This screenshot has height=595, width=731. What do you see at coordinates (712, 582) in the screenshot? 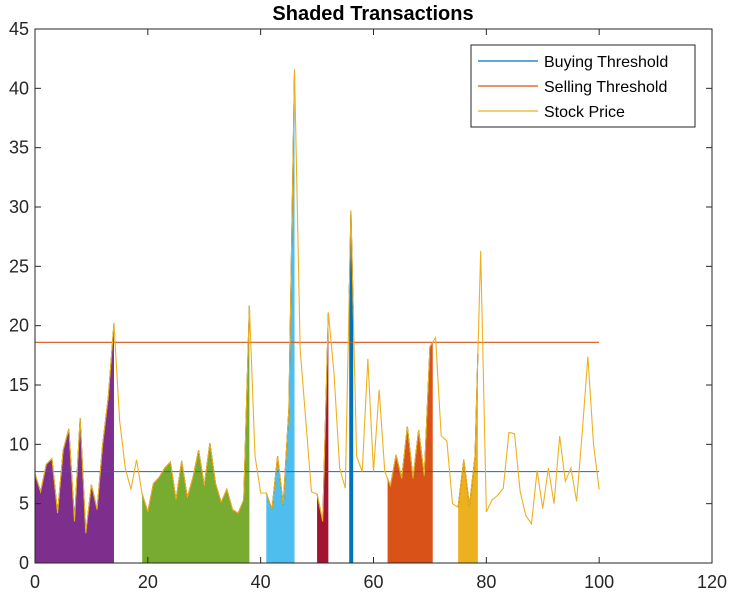
I see `x-tick-label: 120` at bounding box center [712, 582].